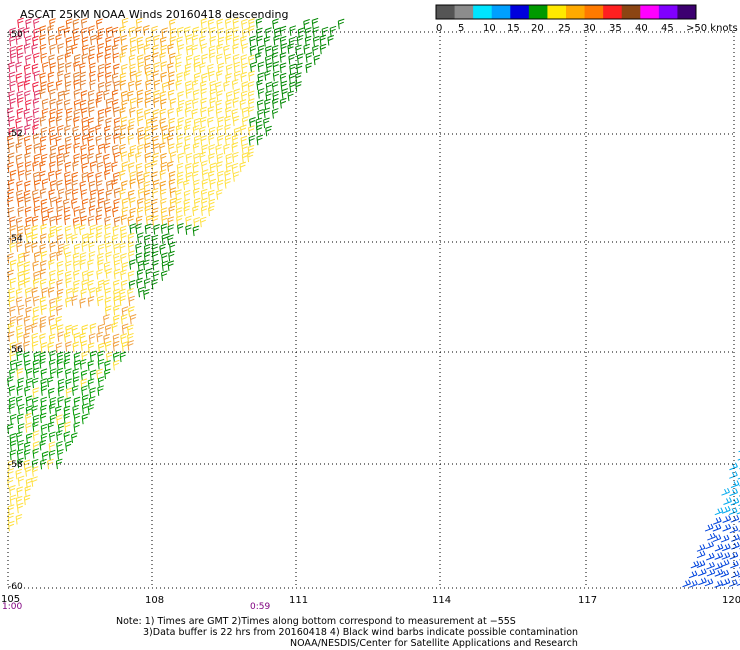 The height and width of the screenshot is (650, 740). What do you see at coordinates (641, 28) in the screenshot?
I see `color-bar-label: 40` at bounding box center [641, 28].